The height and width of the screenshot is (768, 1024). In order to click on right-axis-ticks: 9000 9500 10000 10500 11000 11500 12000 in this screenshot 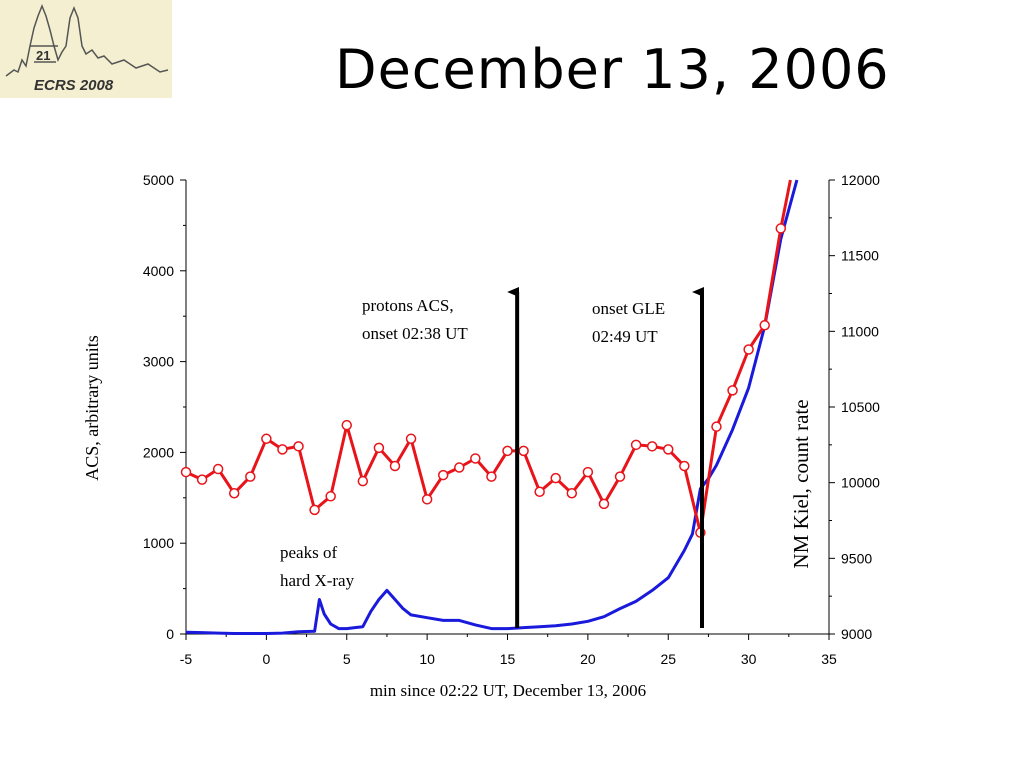, I will do `click(854, 407)`.